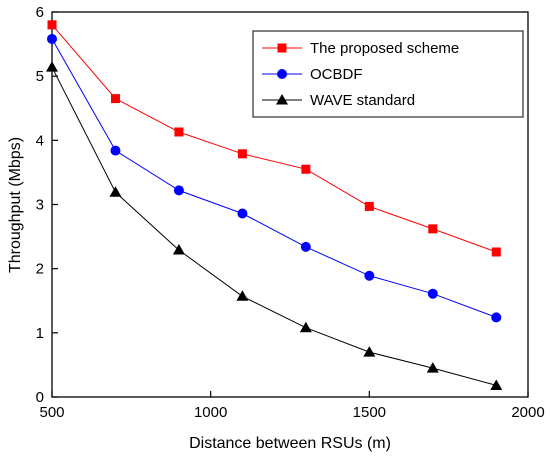 The width and height of the screenshot is (550, 465). Describe the element at coordinates (384, 48) in the screenshot. I see `legend-label: The proposed scheme` at that location.